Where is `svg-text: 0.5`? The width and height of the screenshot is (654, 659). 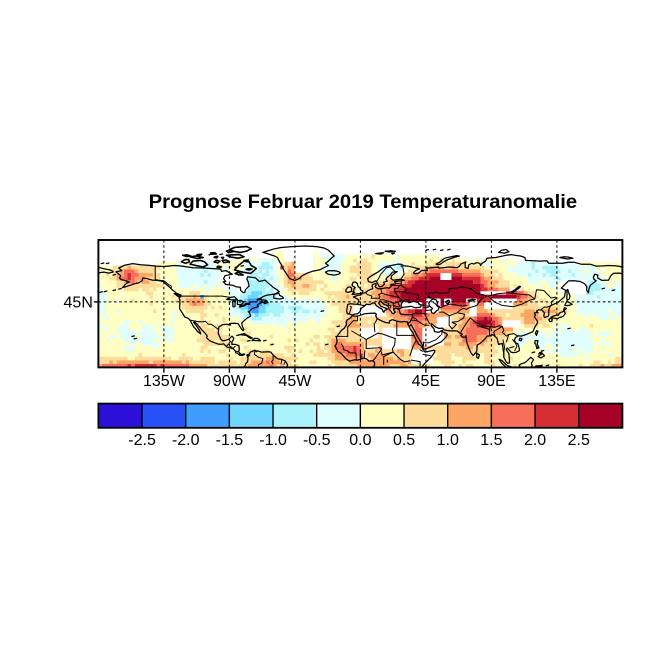 svg-text: 0.5 is located at coordinates (404, 440).